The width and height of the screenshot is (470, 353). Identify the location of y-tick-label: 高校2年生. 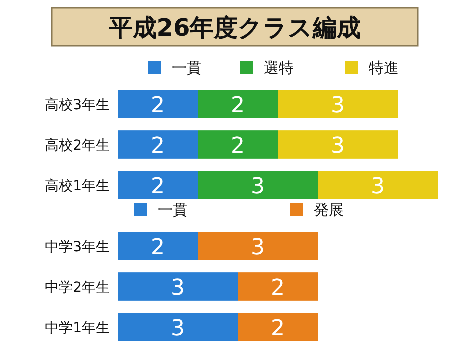
(77, 146).